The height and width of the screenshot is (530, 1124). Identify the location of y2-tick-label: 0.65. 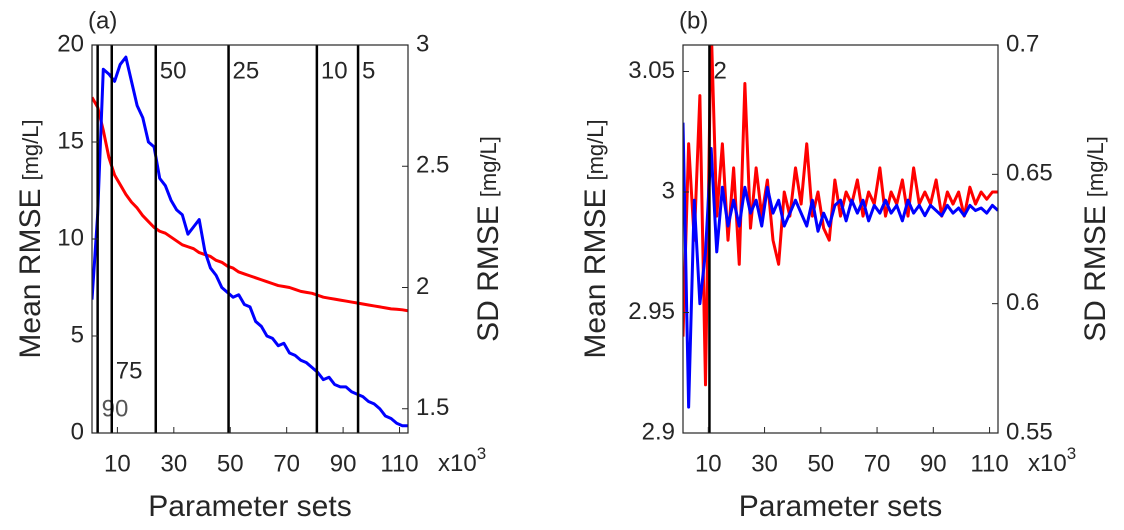
(1029, 173).